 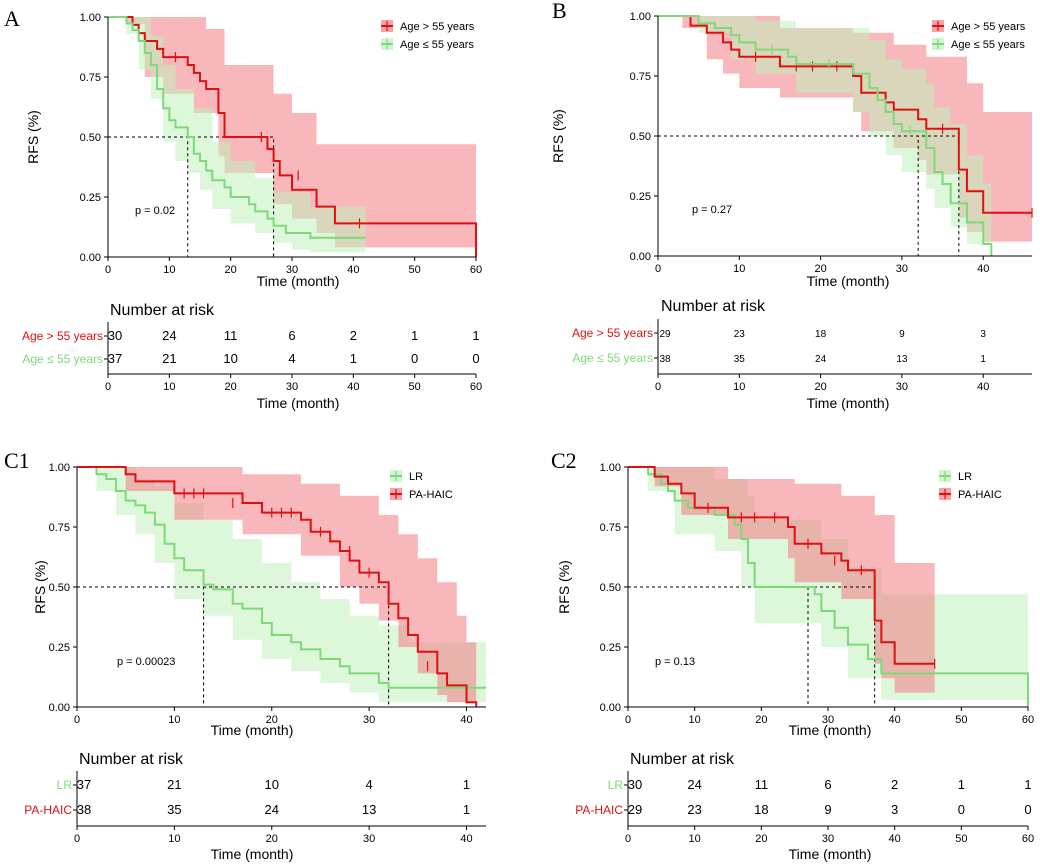 What do you see at coordinates (90, 78) in the screenshot?
I see `y-tick-label: 0.75` at bounding box center [90, 78].